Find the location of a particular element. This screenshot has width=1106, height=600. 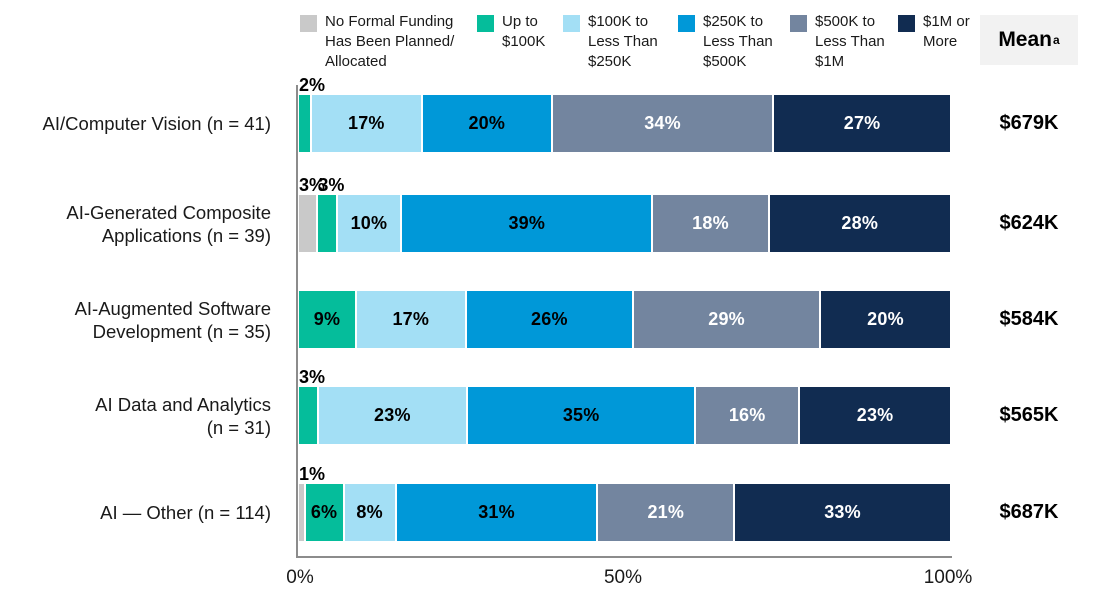

segment-value-label: 35% is located at coordinates (581, 415).